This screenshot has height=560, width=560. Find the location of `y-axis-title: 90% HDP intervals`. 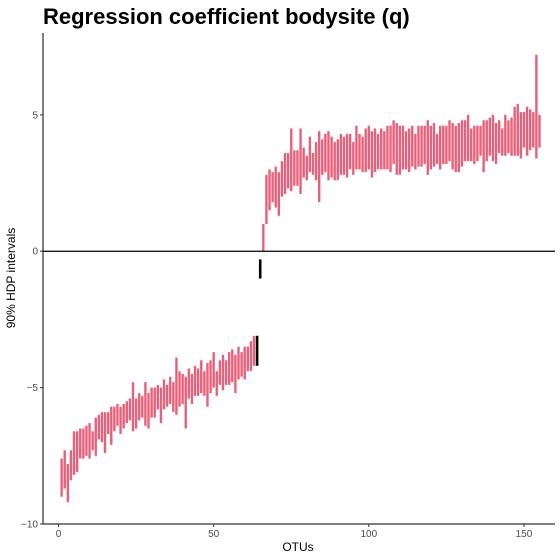

y-axis-title: 90% HDP intervals is located at coordinates (11, 278).